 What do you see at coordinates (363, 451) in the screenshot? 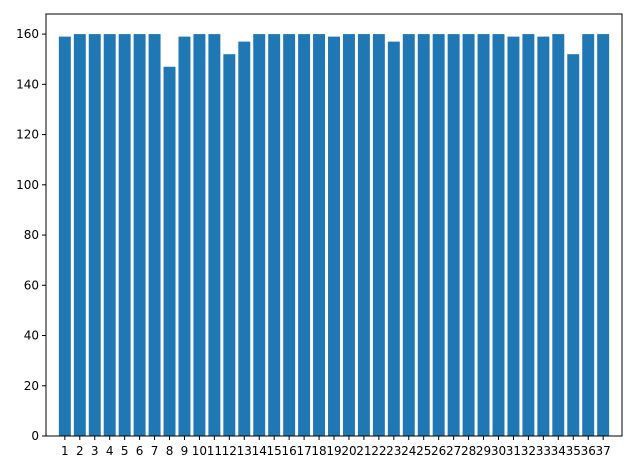
I see `x-tick-label-21: 21` at bounding box center [363, 451].